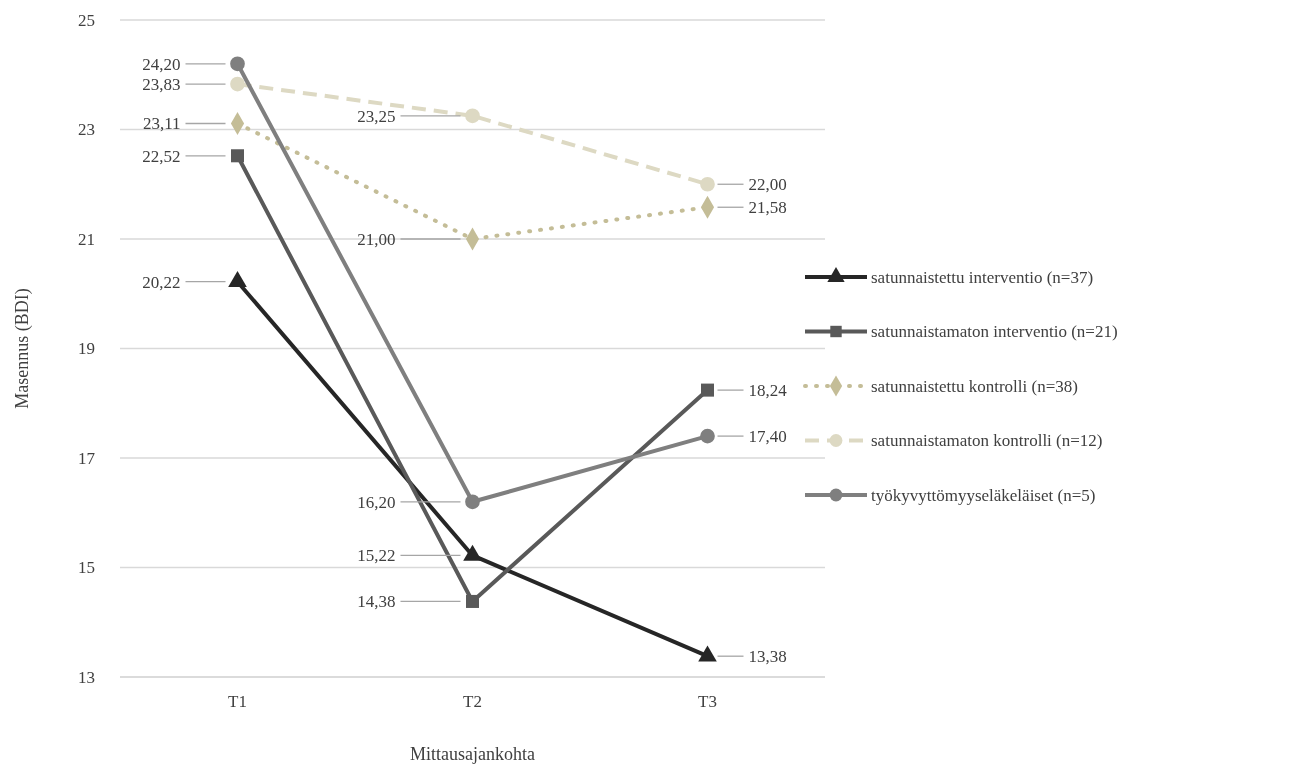 This screenshot has width=1314, height=769. What do you see at coordinates (983, 495) in the screenshot?
I see `legend-label: työkyvyttömyyseläkeläiset (n=5)` at bounding box center [983, 495].